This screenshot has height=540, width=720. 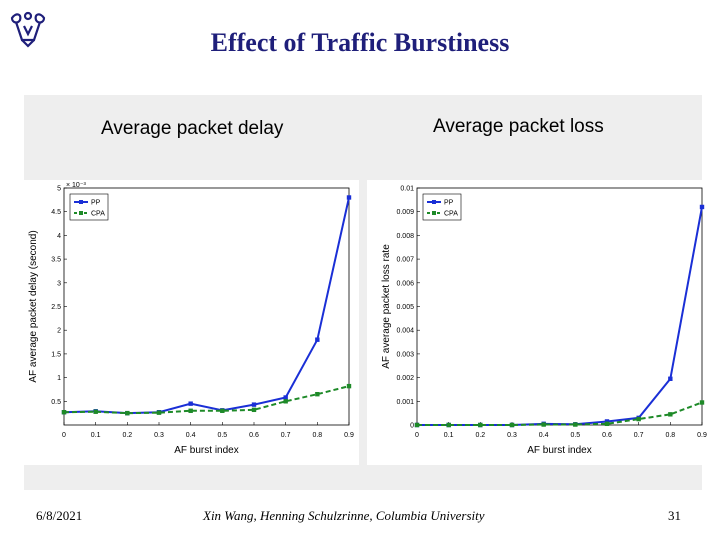 What do you see at coordinates (405, 307) in the screenshot?
I see `y-tick-label: 0.005` at bounding box center [405, 307].